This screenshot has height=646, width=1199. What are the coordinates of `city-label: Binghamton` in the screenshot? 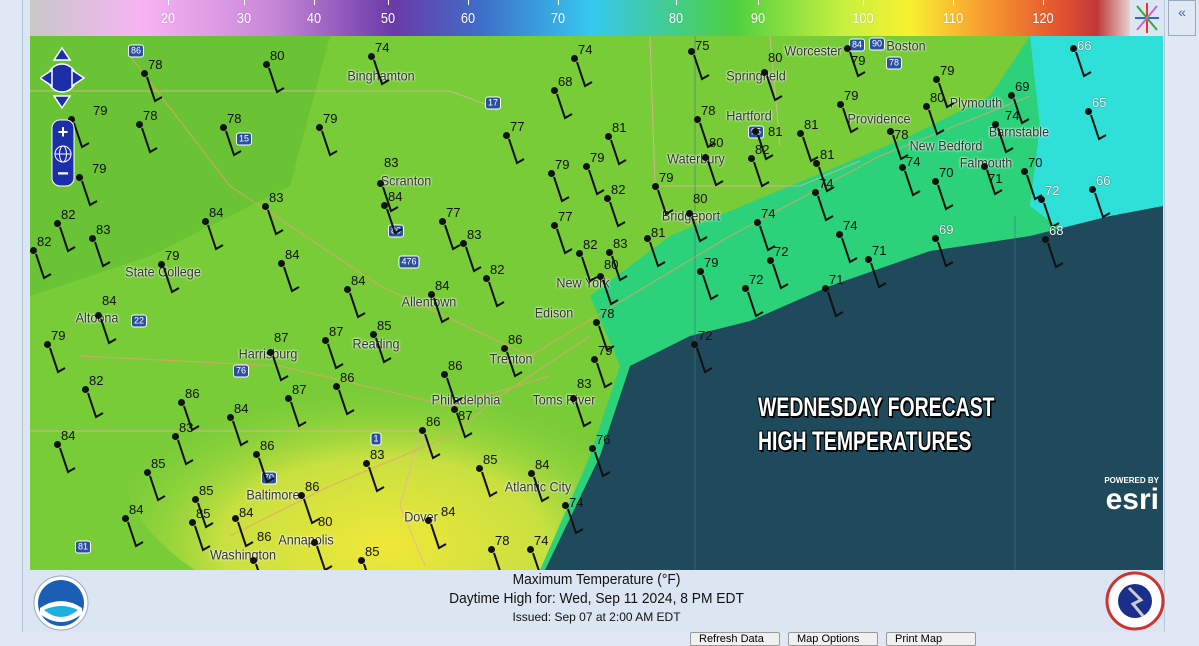 It's located at (381, 75).